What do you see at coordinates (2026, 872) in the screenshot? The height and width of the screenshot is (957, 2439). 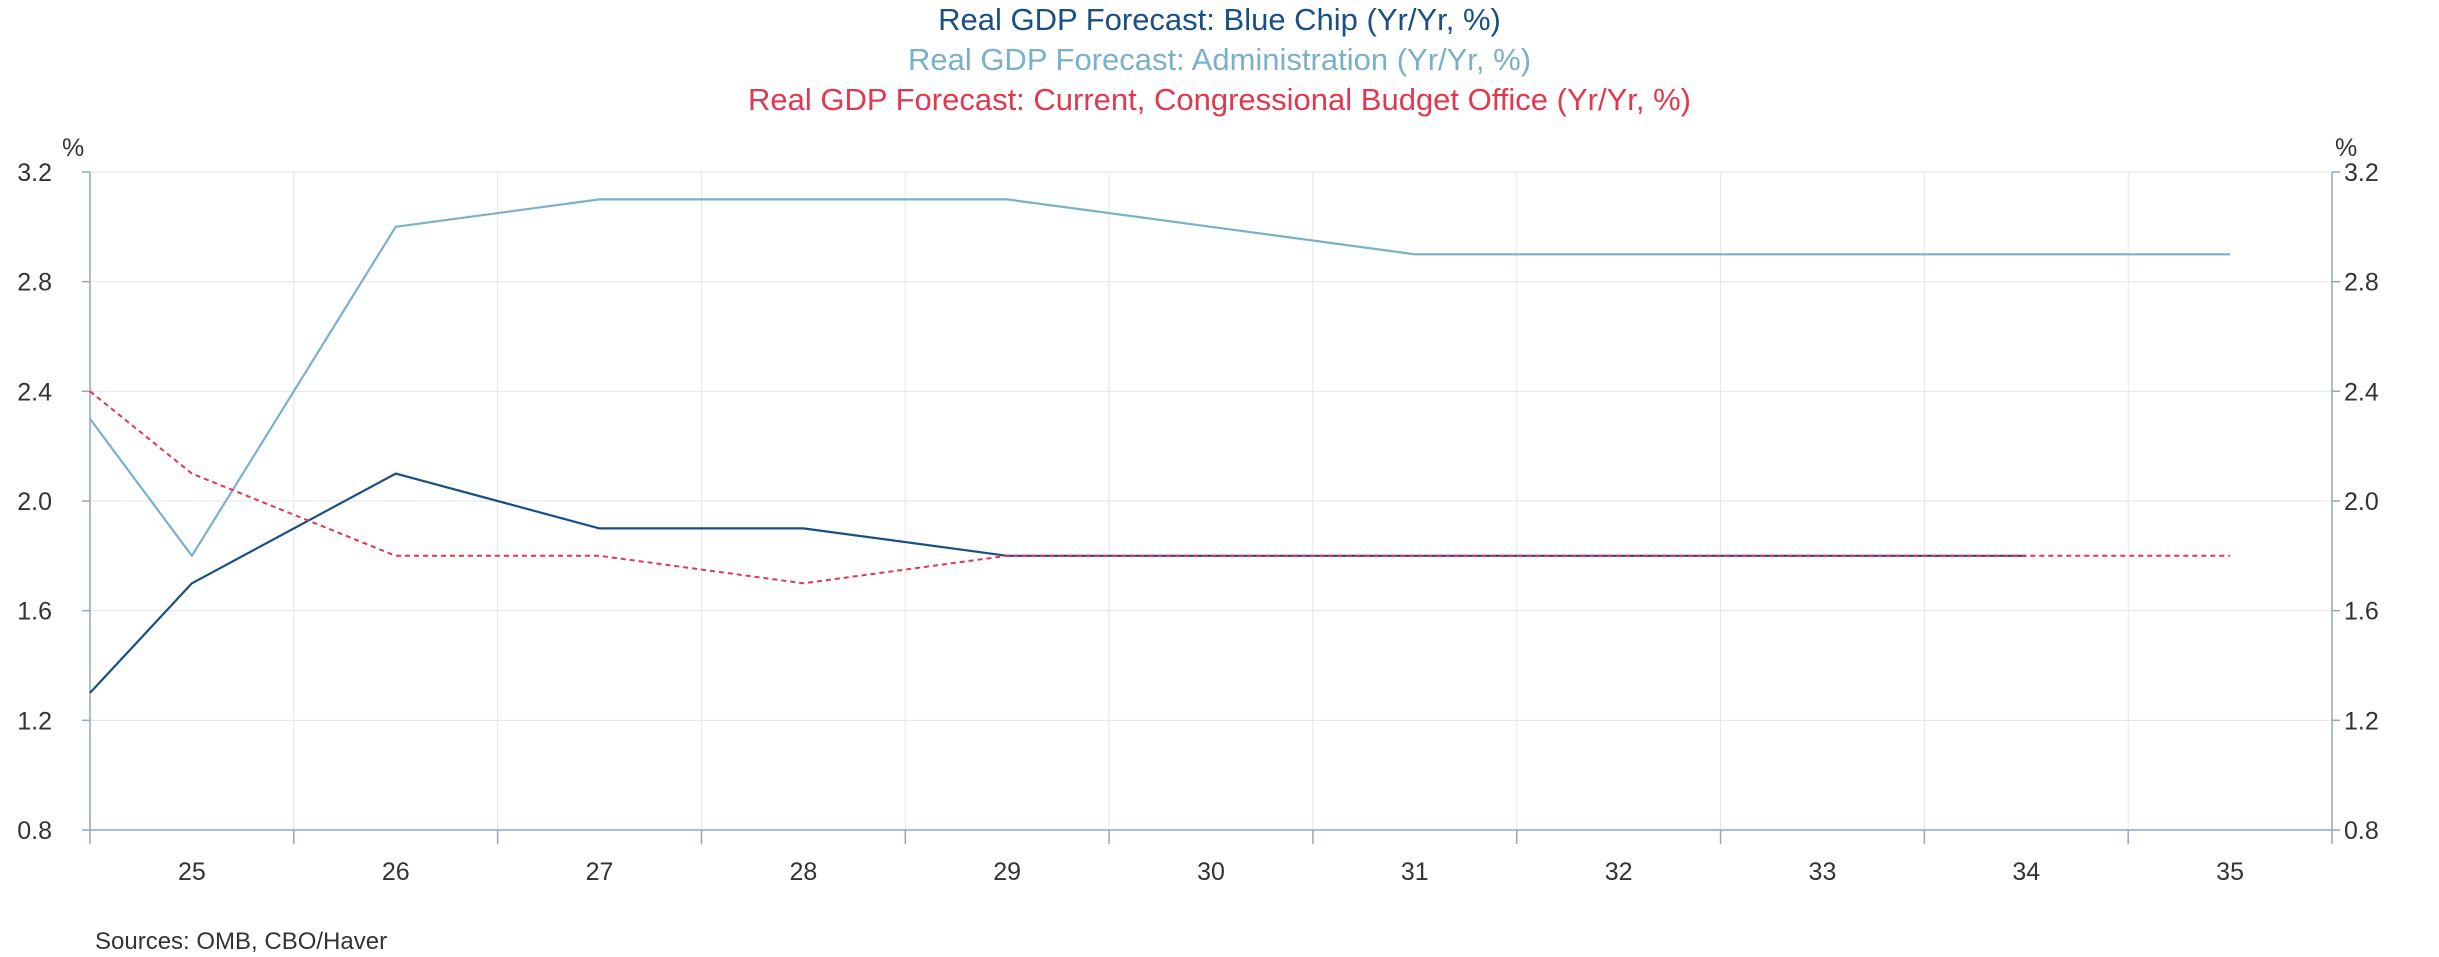 I see `x-tick-label: 34` at bounding box center [2026, 872].